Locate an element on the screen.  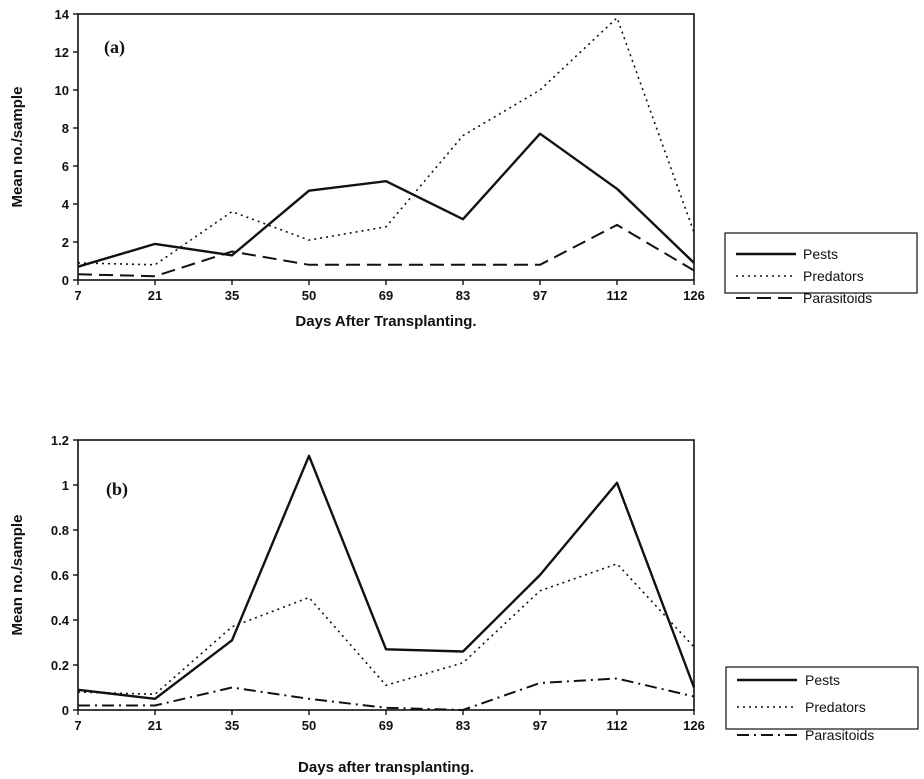
y-tick-label: 1 is located at coordinates (65, 485).